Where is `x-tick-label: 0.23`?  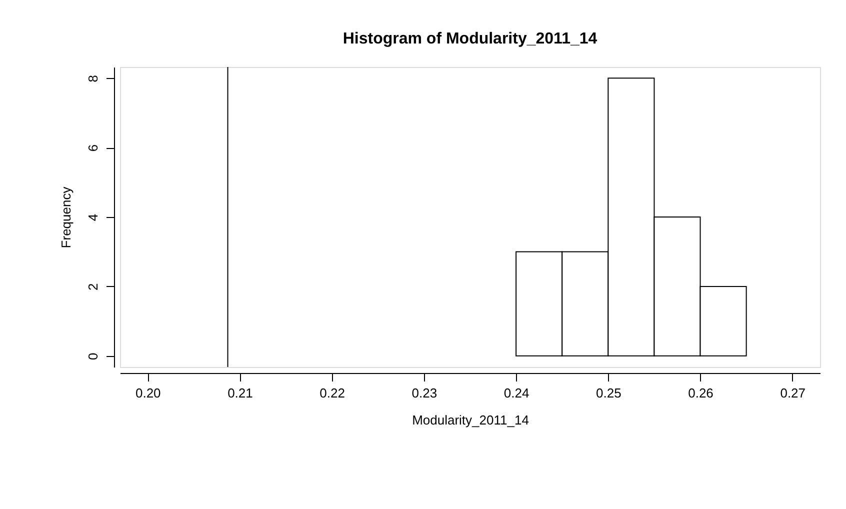 x-tick-label: 0.23 is located at coordinates (425, 393).